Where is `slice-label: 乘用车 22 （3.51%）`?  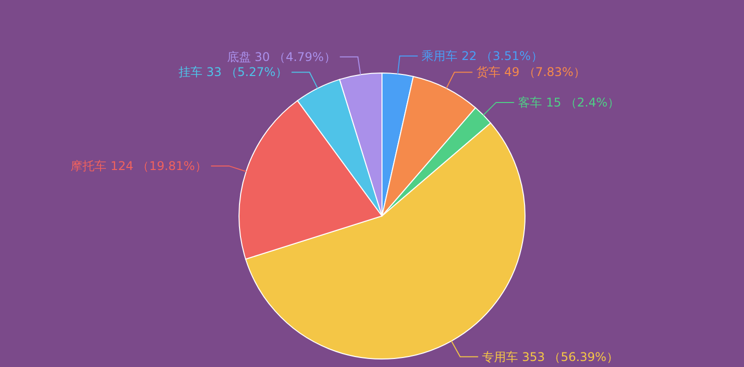
slice-label: 乘用车 22 （3.51%） is located at coordinates (482, 55).